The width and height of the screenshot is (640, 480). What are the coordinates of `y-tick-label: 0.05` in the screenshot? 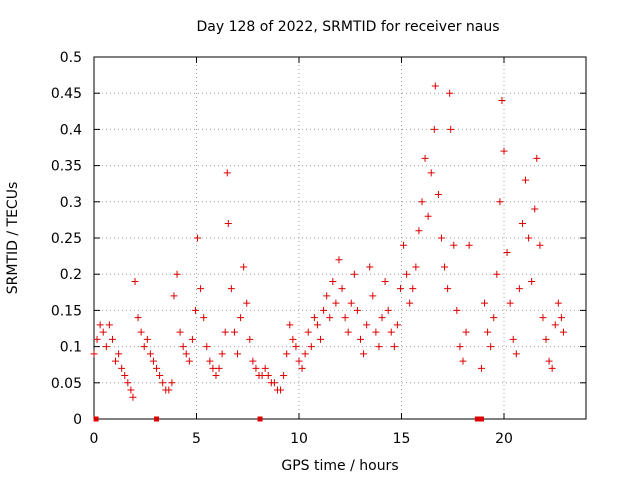 It's located at (66, 384).